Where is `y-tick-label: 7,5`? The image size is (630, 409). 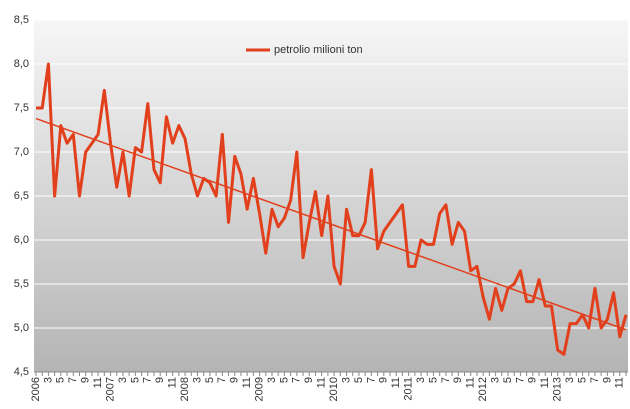 y-tick-label: 7,5 is located at coordinates (21, 108).